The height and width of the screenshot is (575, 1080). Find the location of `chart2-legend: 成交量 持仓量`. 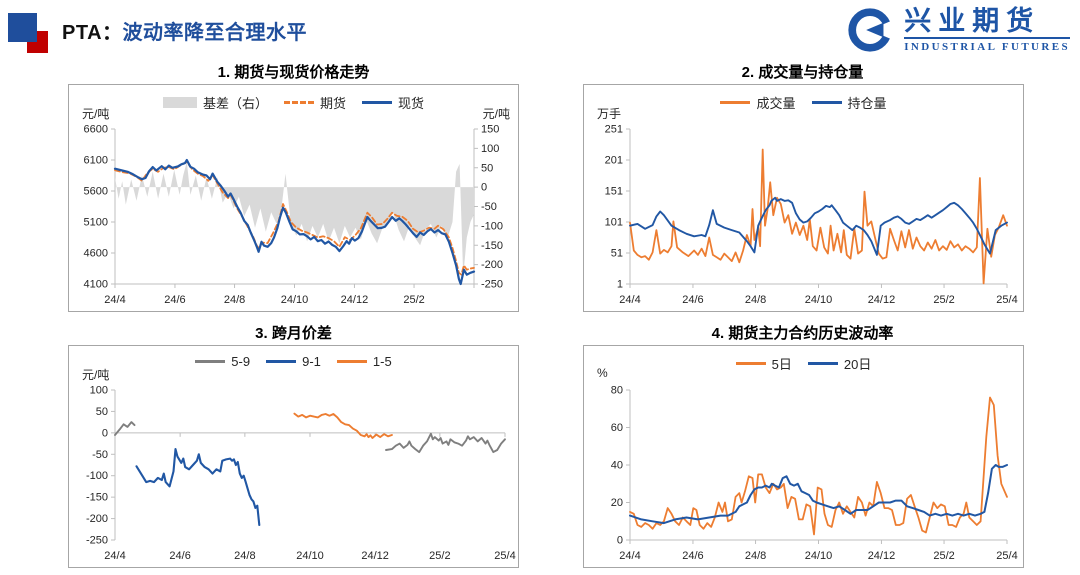

chart2-legend: 成交量 持仓量 is located at coordinates (803, 102).